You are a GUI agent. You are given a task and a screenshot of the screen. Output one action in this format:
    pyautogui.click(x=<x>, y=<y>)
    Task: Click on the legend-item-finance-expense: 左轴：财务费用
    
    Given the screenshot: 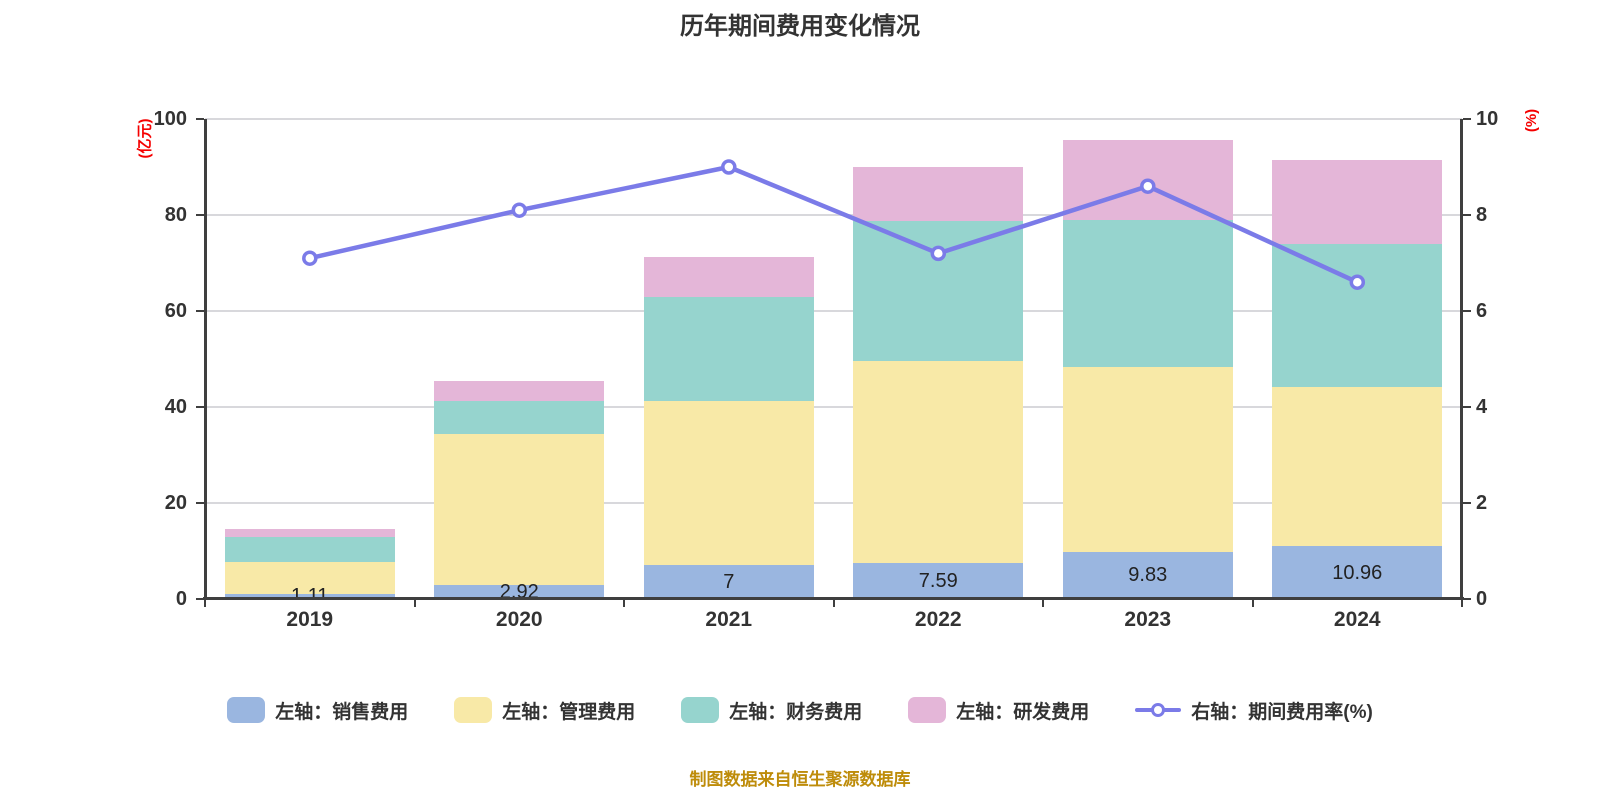 What is the action you would take?
    pyautogui.click(x=771, y=710)
    